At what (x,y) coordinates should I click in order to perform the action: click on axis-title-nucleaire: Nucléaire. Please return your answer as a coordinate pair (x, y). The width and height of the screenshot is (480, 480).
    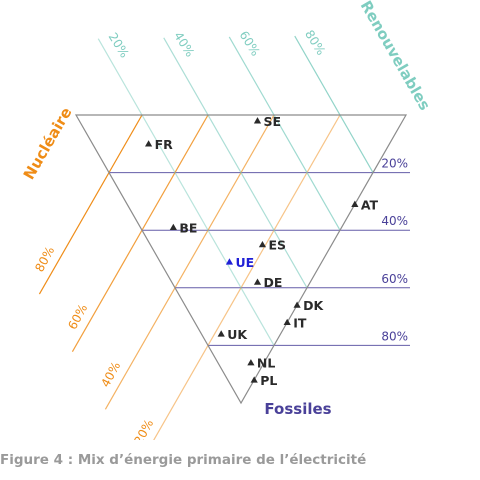
    Looking at the image, I should click on (48, 143).